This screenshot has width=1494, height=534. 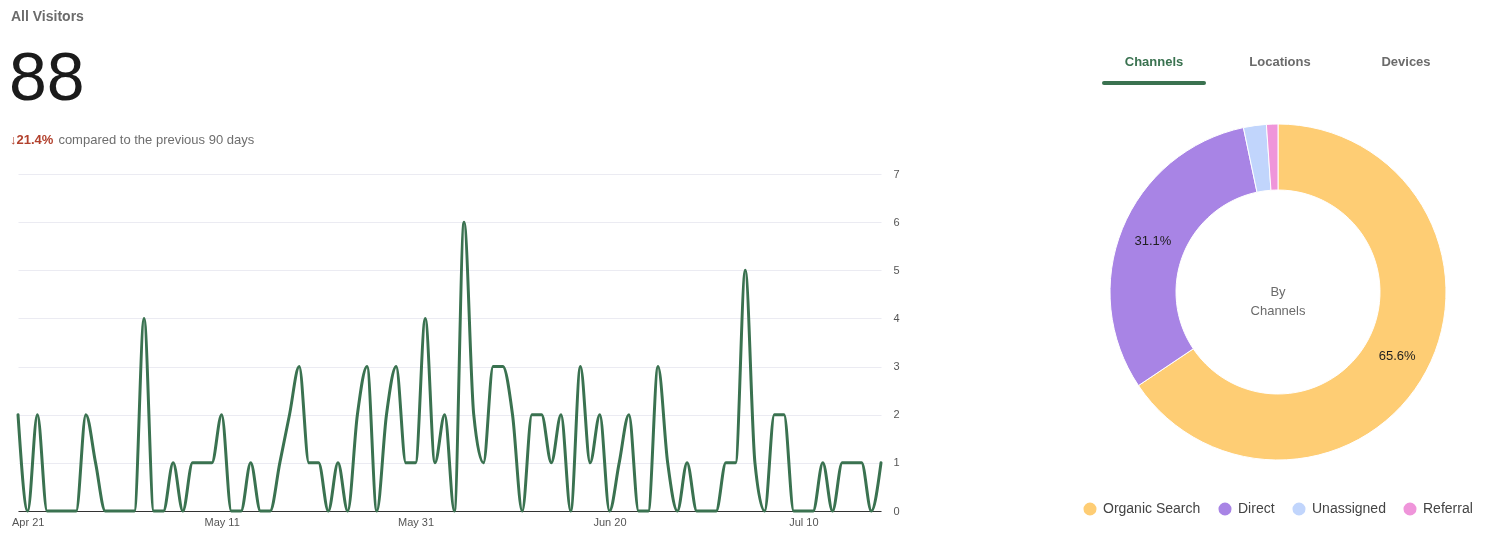 What do you see at coordinates (804, 521) in the screenshot?
I see `x-tick-label: Jul 10` at bounding box center [804, 521].